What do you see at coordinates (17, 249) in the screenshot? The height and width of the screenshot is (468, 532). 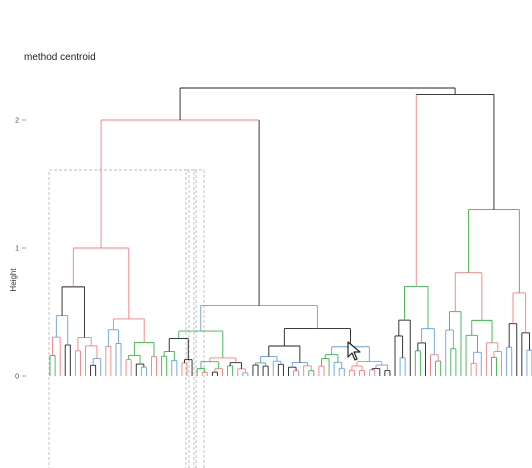 I see `y-tick-label-1: 1` at bounding box center [17, 249].